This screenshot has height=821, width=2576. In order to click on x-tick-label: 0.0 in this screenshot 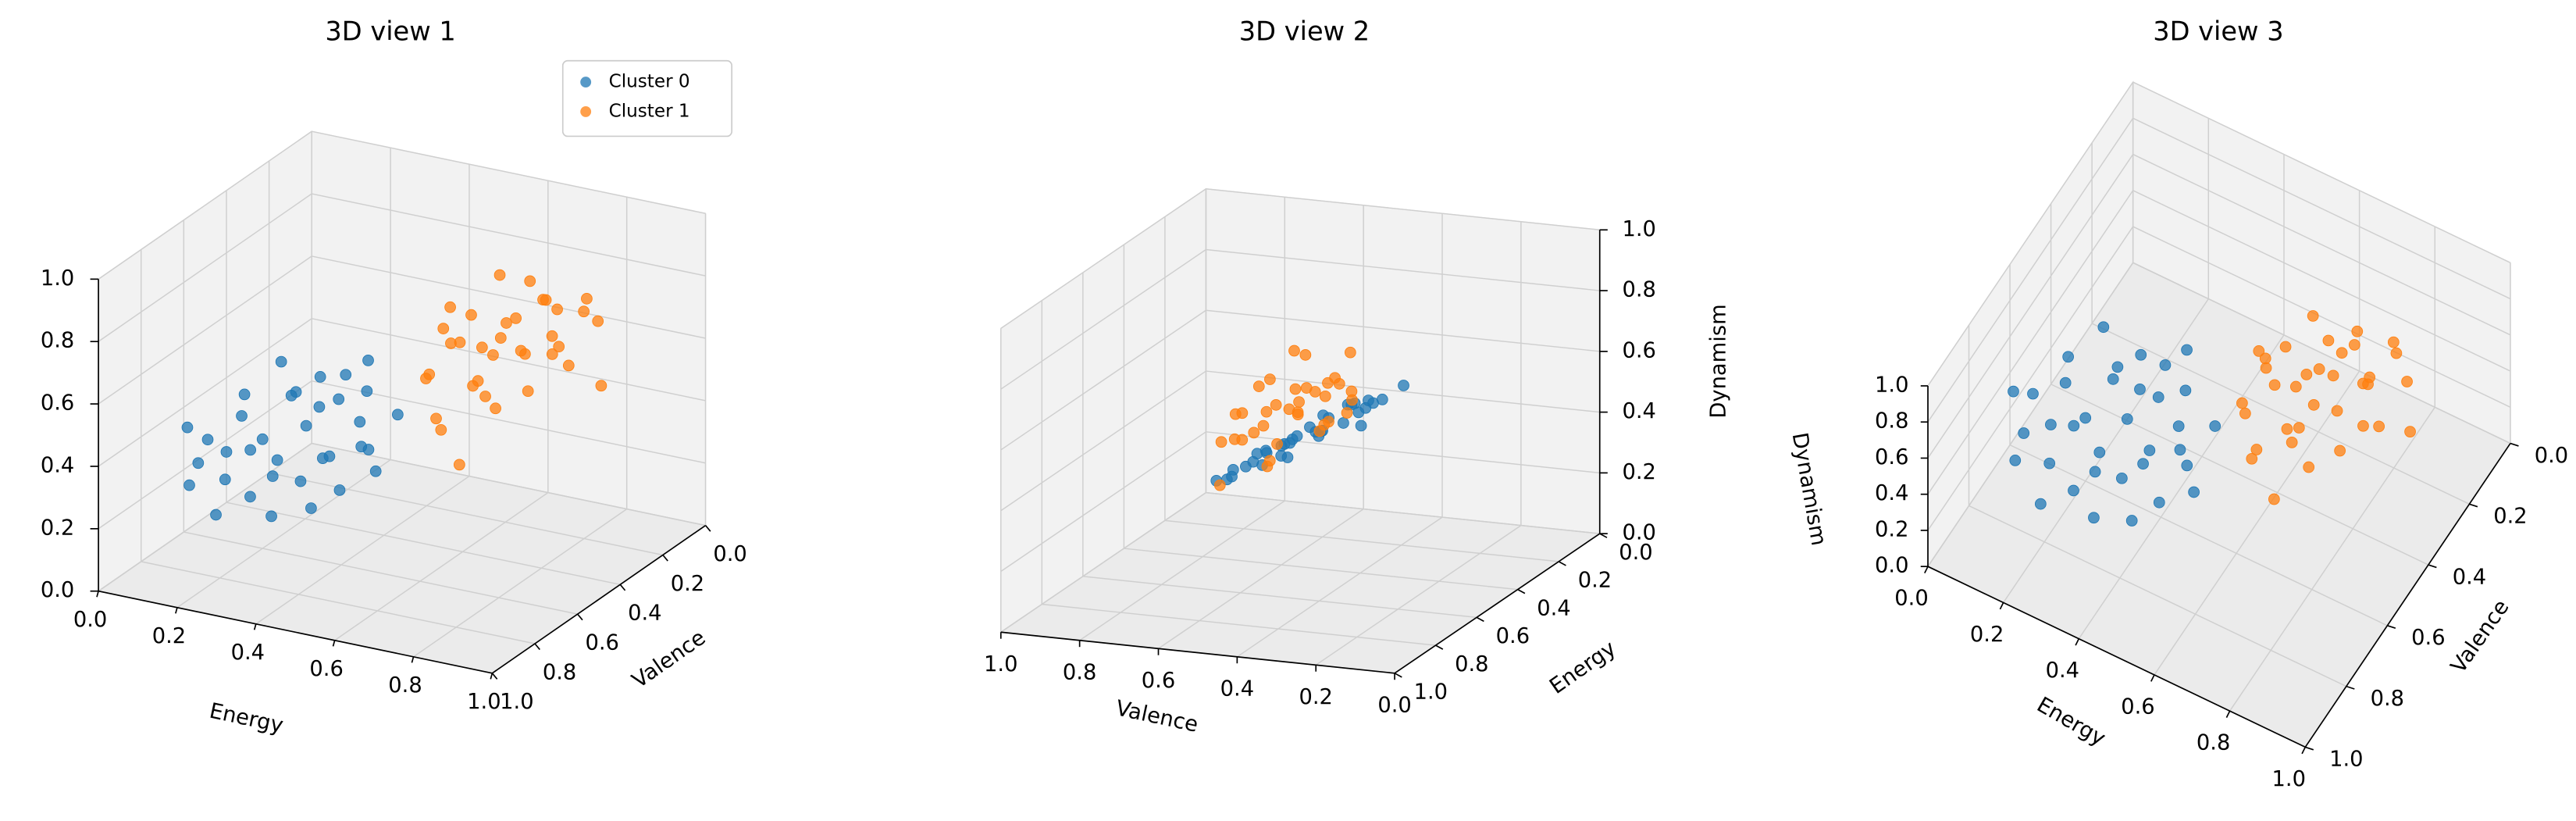, I will do `click(1635, 553)`.